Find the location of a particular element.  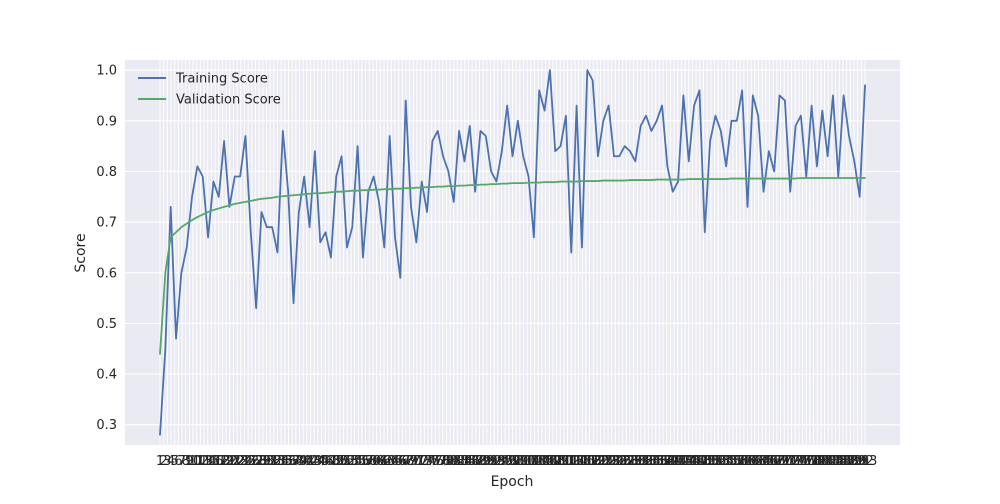

x-tick-label: 8 is located at coordinates (186, 461).